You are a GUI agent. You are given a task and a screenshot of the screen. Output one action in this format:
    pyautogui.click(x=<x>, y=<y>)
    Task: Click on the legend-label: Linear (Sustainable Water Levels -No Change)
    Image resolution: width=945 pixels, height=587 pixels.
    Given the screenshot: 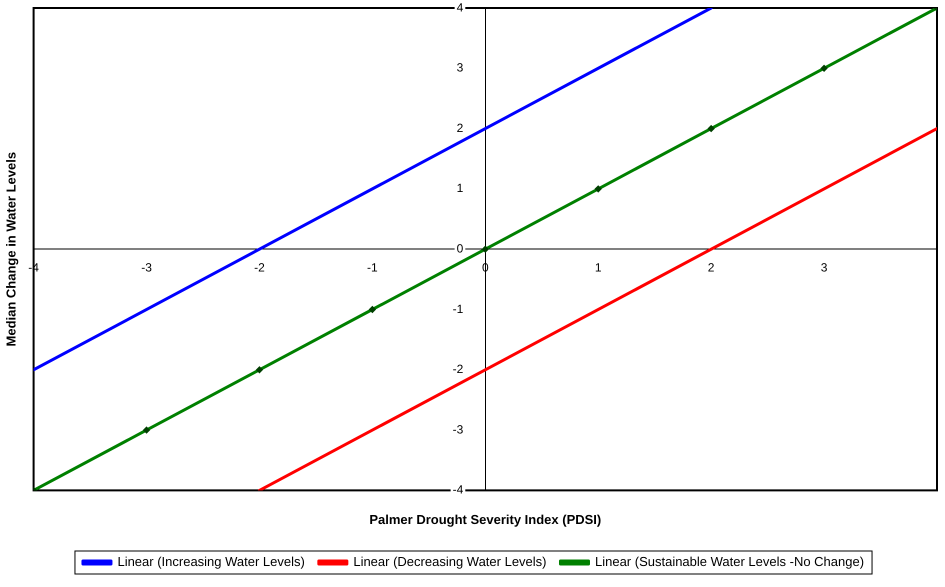 What is the action you would take?
    pyautogui.click(x=729, y=562)
    